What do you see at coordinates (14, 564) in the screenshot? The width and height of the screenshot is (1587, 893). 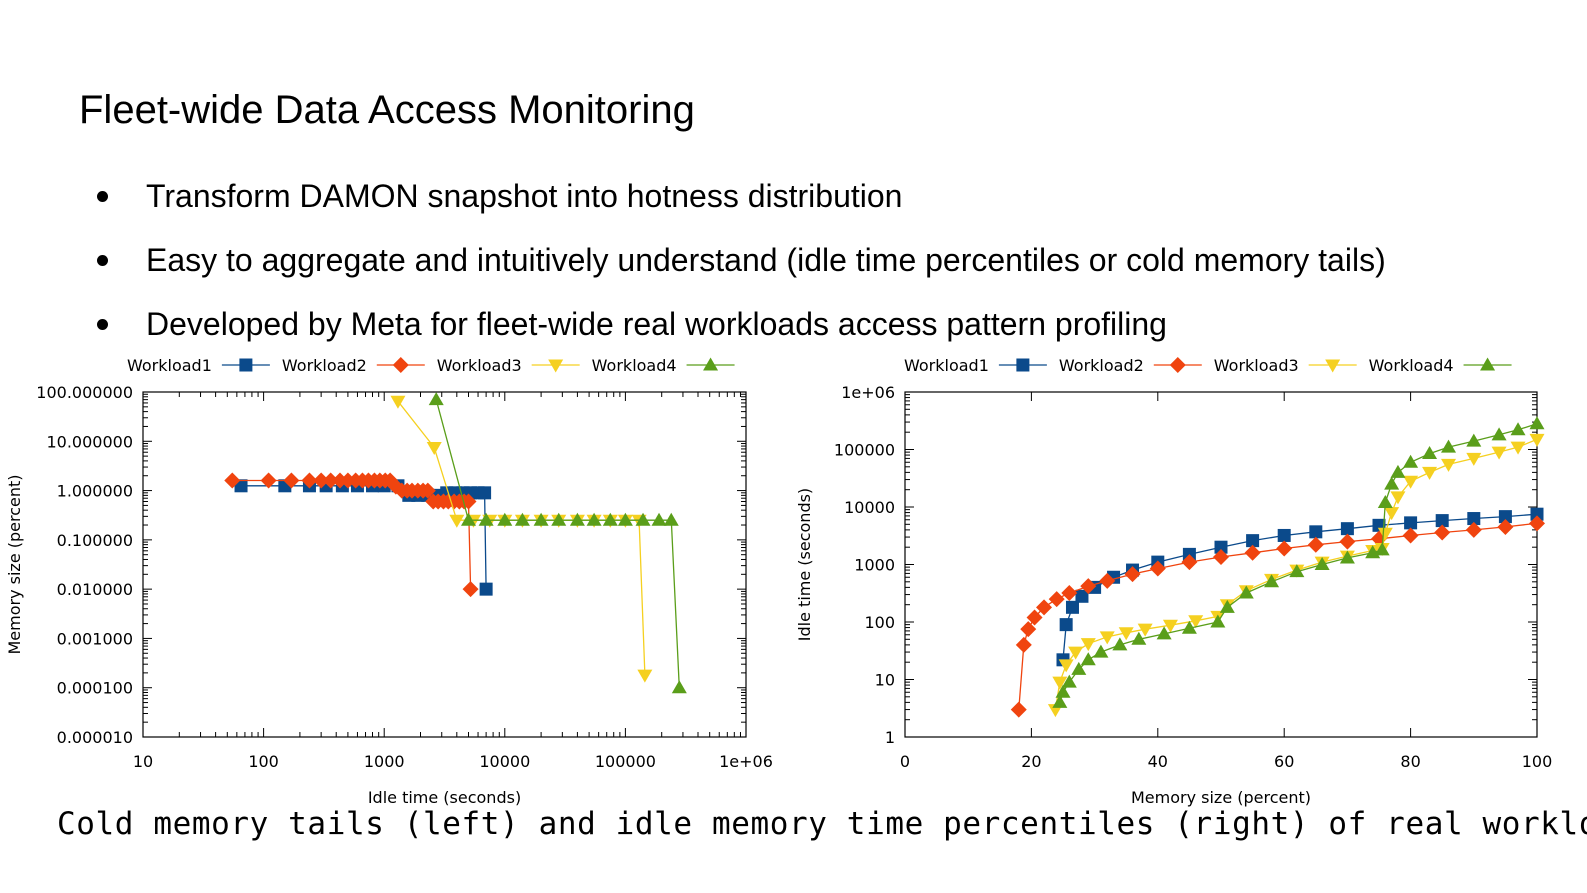 I see `y-axis-label: Memory size (percent)` at bounding box center [14, 564].